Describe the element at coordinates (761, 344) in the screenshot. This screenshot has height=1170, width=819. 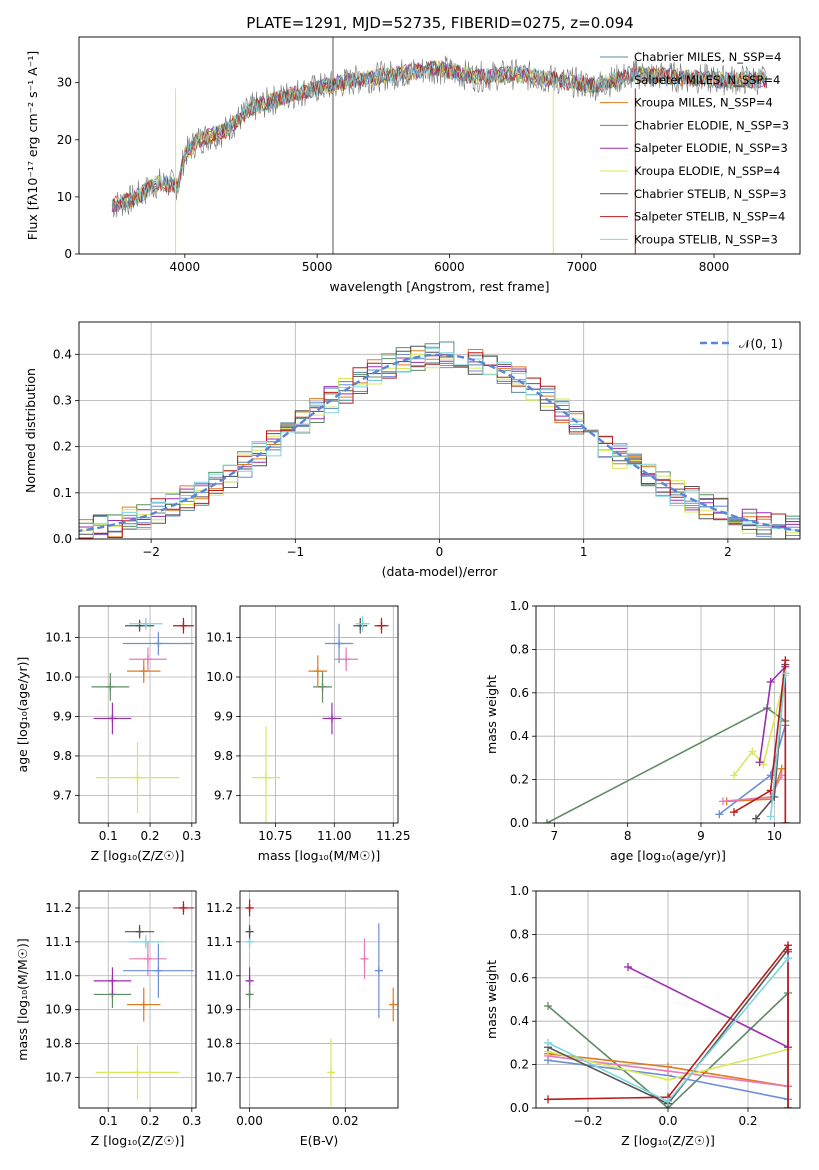
I see `legend-entry: 𝒩(0, 1)` at that location.